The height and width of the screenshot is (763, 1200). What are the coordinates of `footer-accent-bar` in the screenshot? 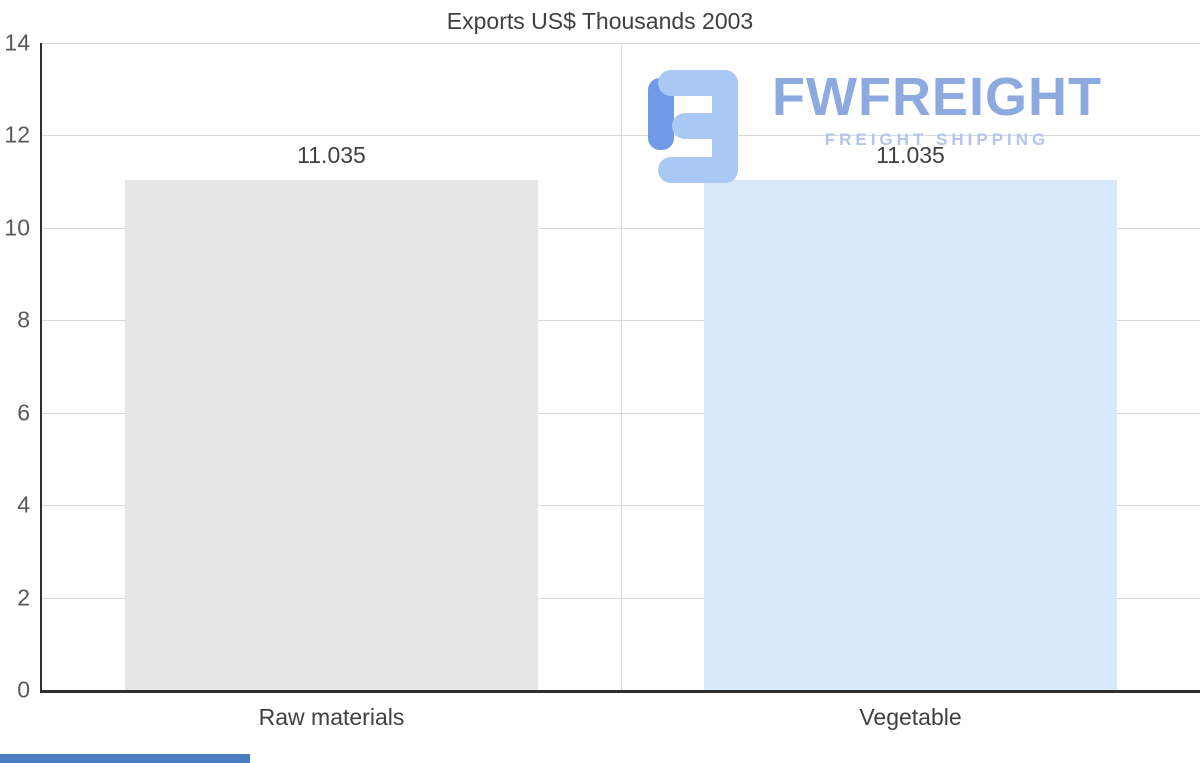 It's located at (125, 758).